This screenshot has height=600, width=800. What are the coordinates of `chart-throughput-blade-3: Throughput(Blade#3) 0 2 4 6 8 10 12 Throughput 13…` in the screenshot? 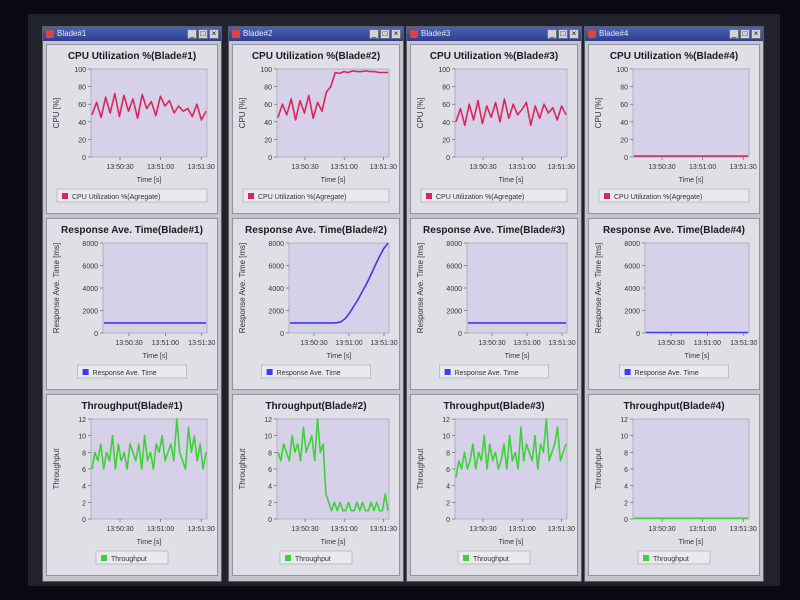 It's located at (494, 485).